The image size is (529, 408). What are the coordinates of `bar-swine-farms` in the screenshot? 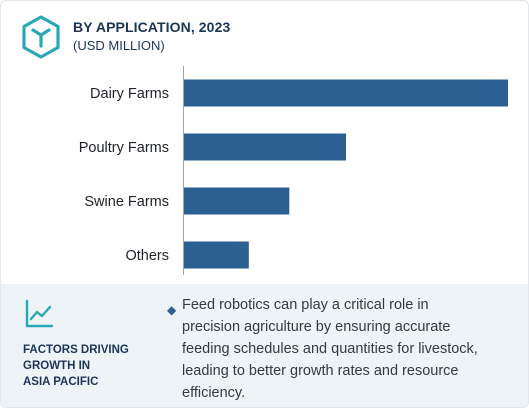 It's located at (237, 201).